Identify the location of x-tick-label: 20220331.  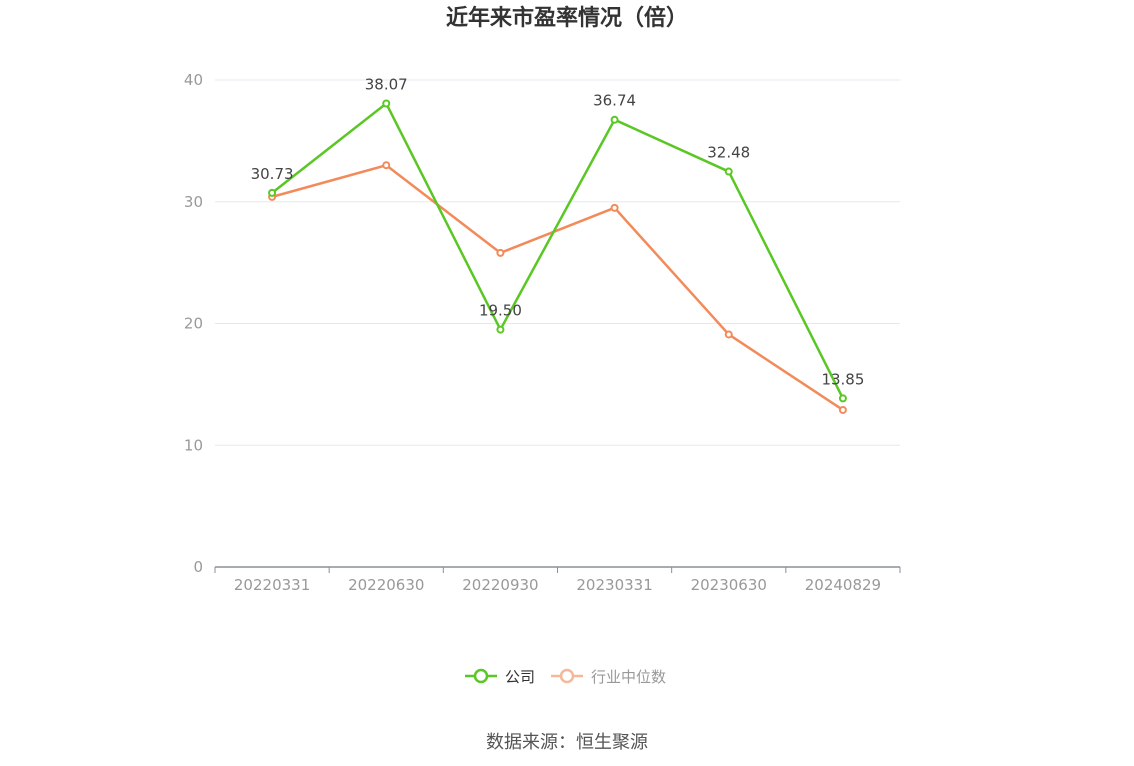
(272, 585).